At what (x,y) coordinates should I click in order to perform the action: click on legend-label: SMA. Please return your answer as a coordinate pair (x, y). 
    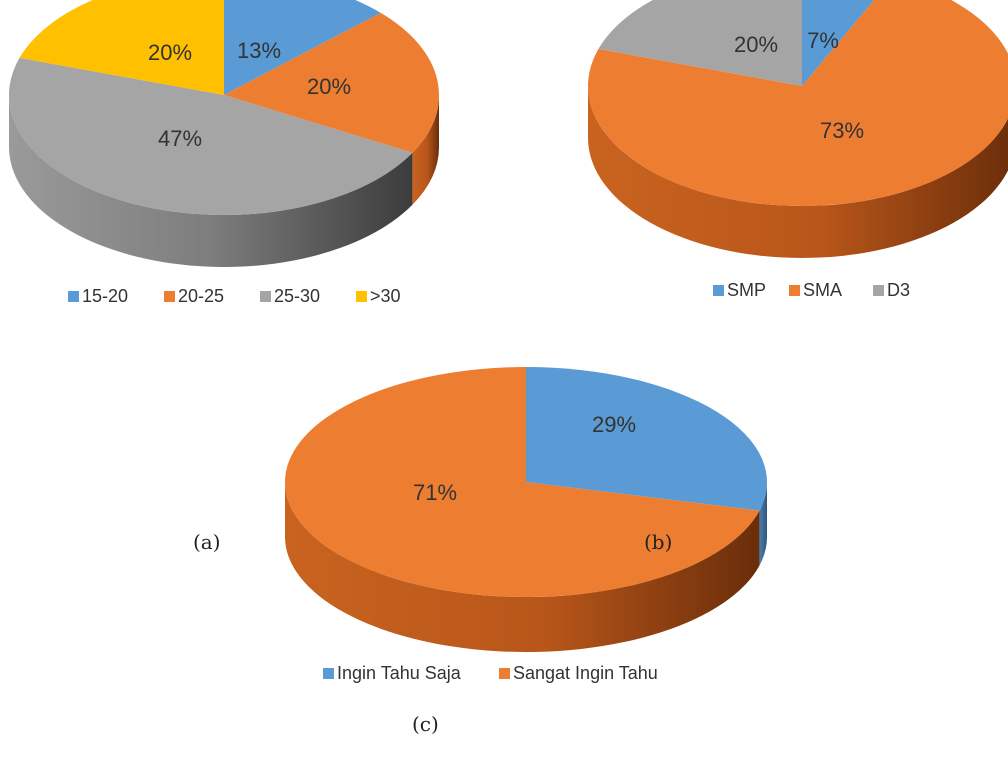
    Looking at the image, I should click on (822, 290).